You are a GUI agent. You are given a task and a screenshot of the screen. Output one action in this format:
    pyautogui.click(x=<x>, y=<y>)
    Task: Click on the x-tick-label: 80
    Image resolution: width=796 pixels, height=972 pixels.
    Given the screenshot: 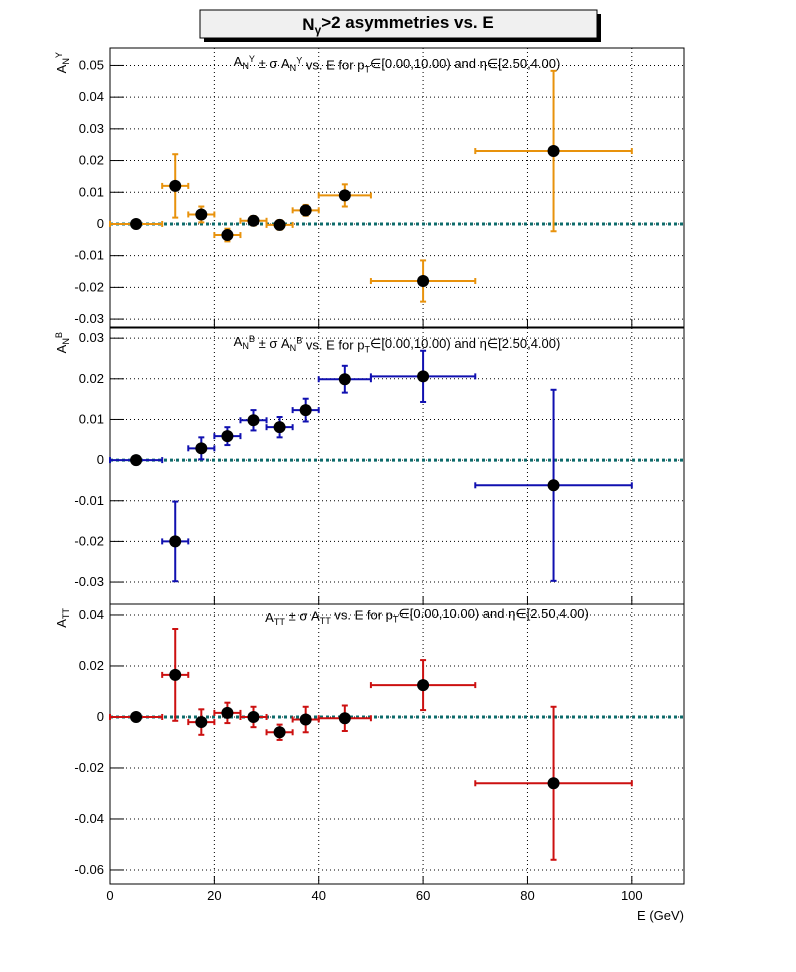 What is the action you would take?
    pyautogui.click(x=527, y=895)
    